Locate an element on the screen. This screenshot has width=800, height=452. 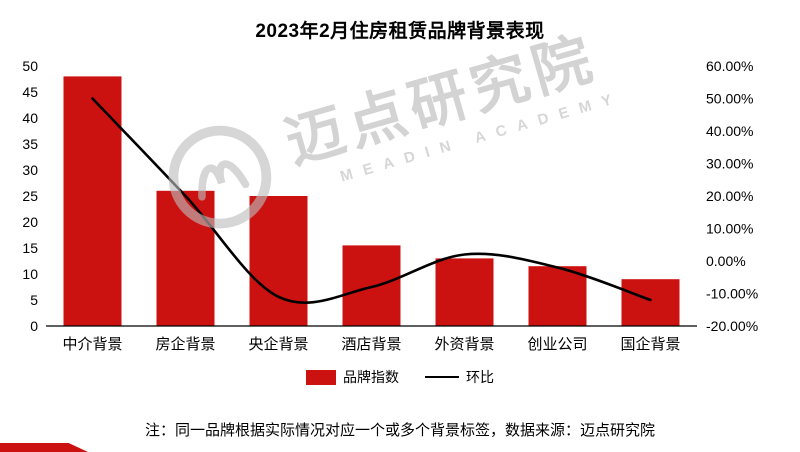
left-axis-tick: 5 is located at coordinates (34, 300).